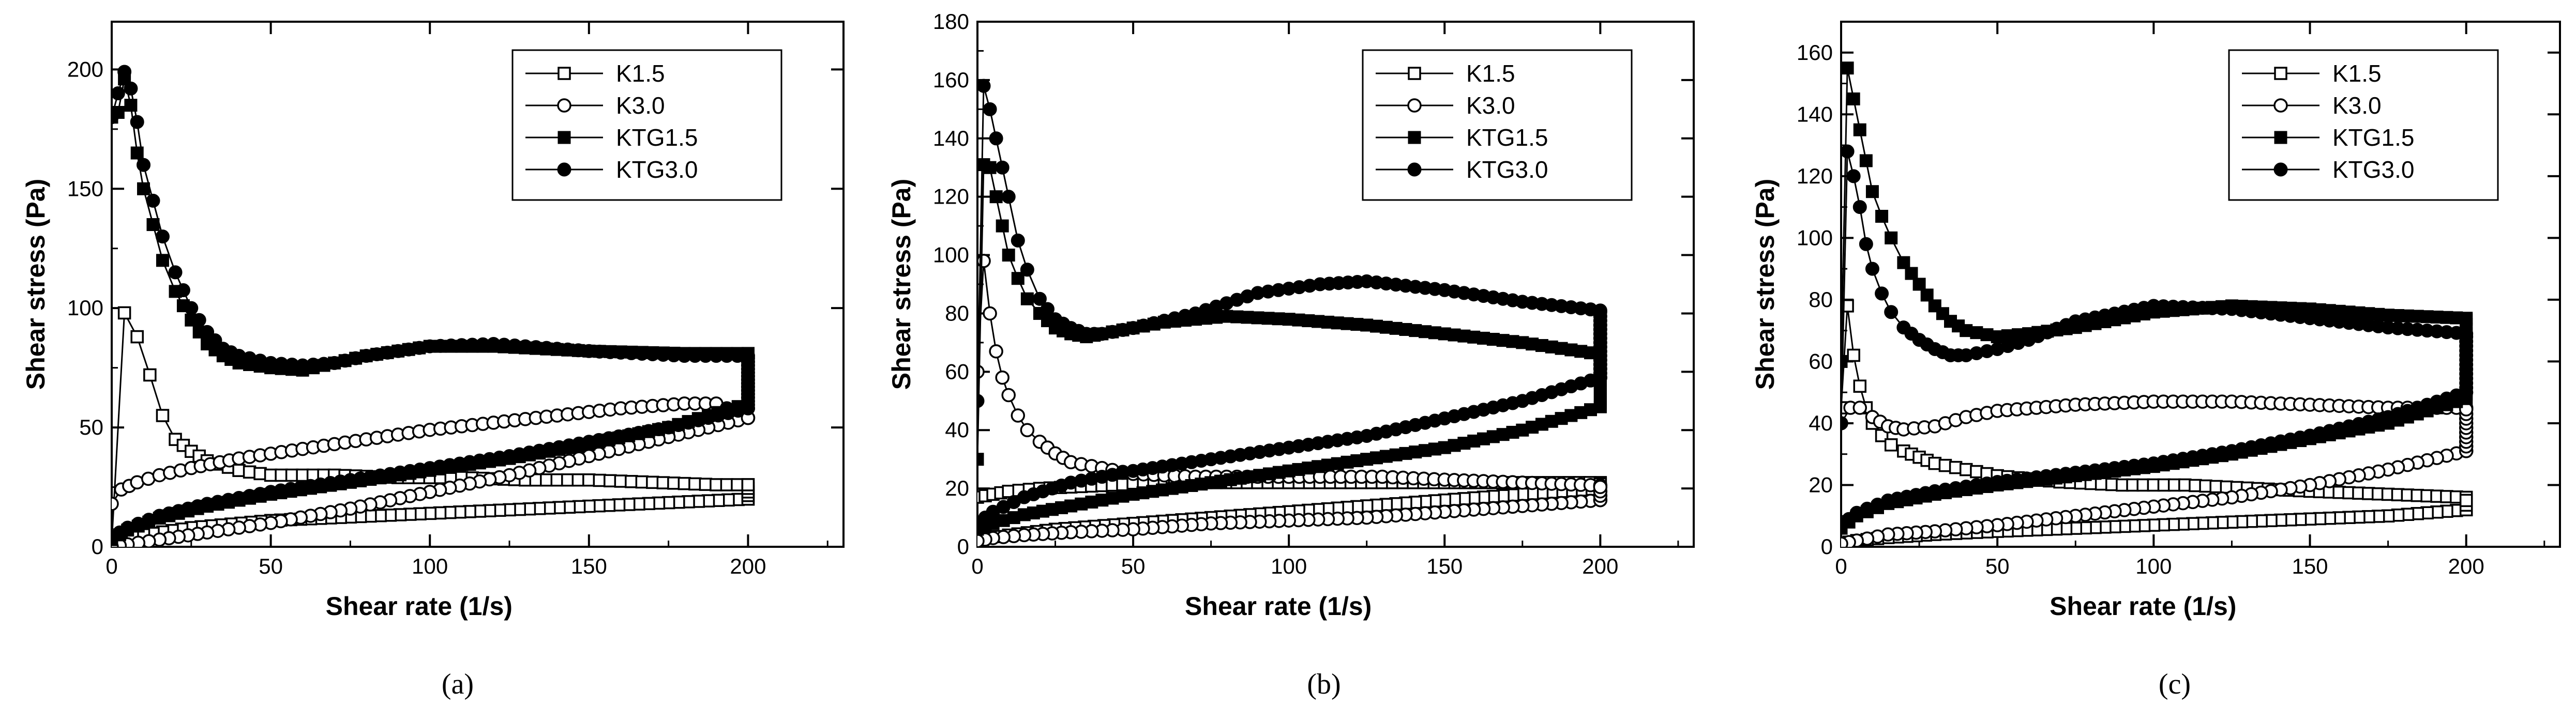 Image resolution: width=2576 pixels, height=707 pixels. What do you see at coordinates (91, 427) in the screenshot?
I see `y-tick-label: 50` at bounding box center [91, 427].